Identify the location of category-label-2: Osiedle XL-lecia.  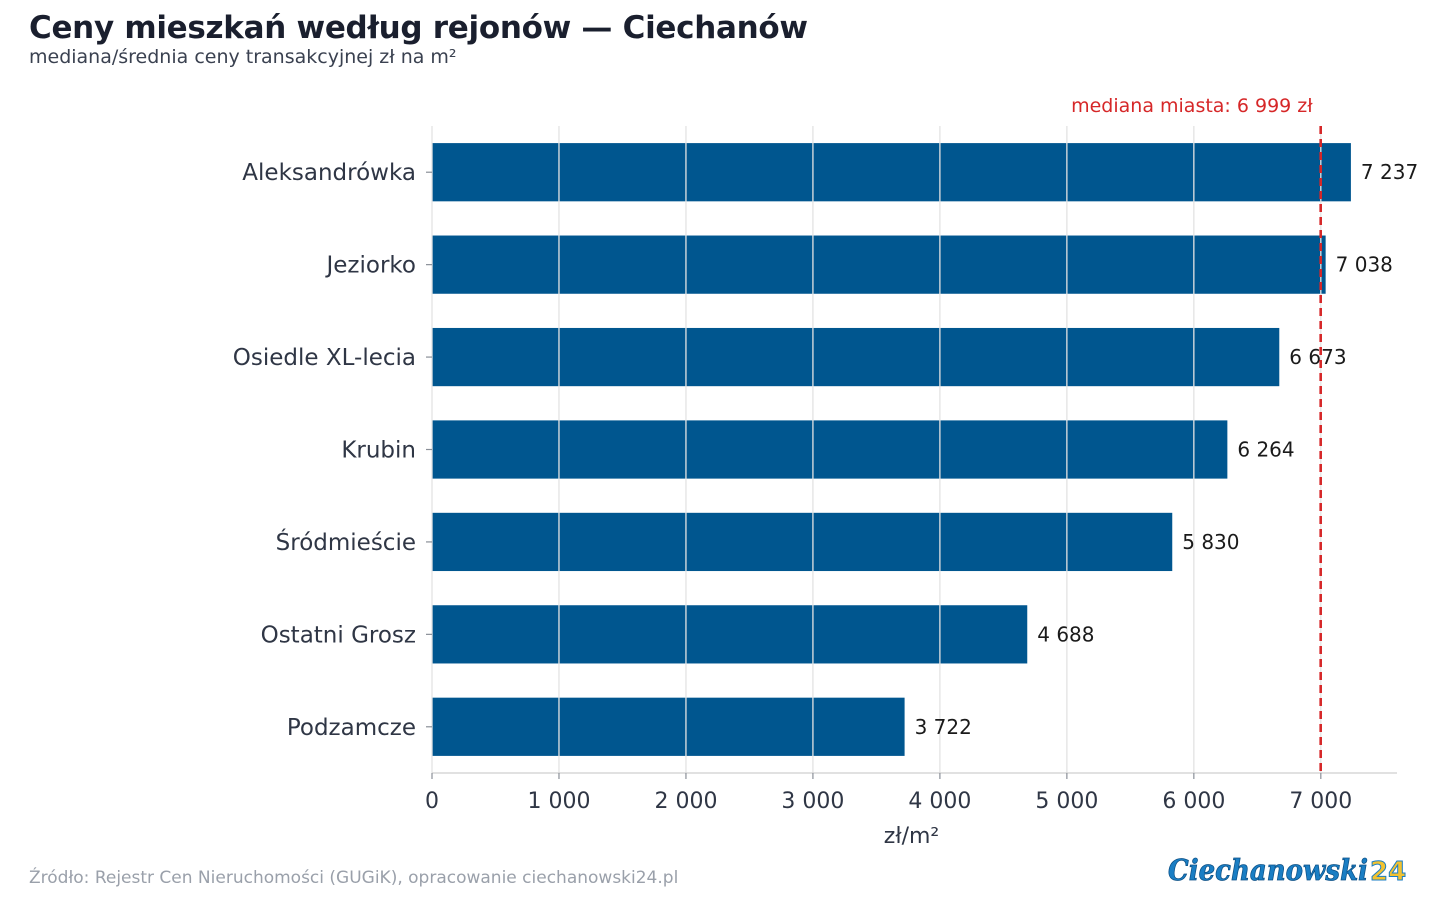
(324, 358).